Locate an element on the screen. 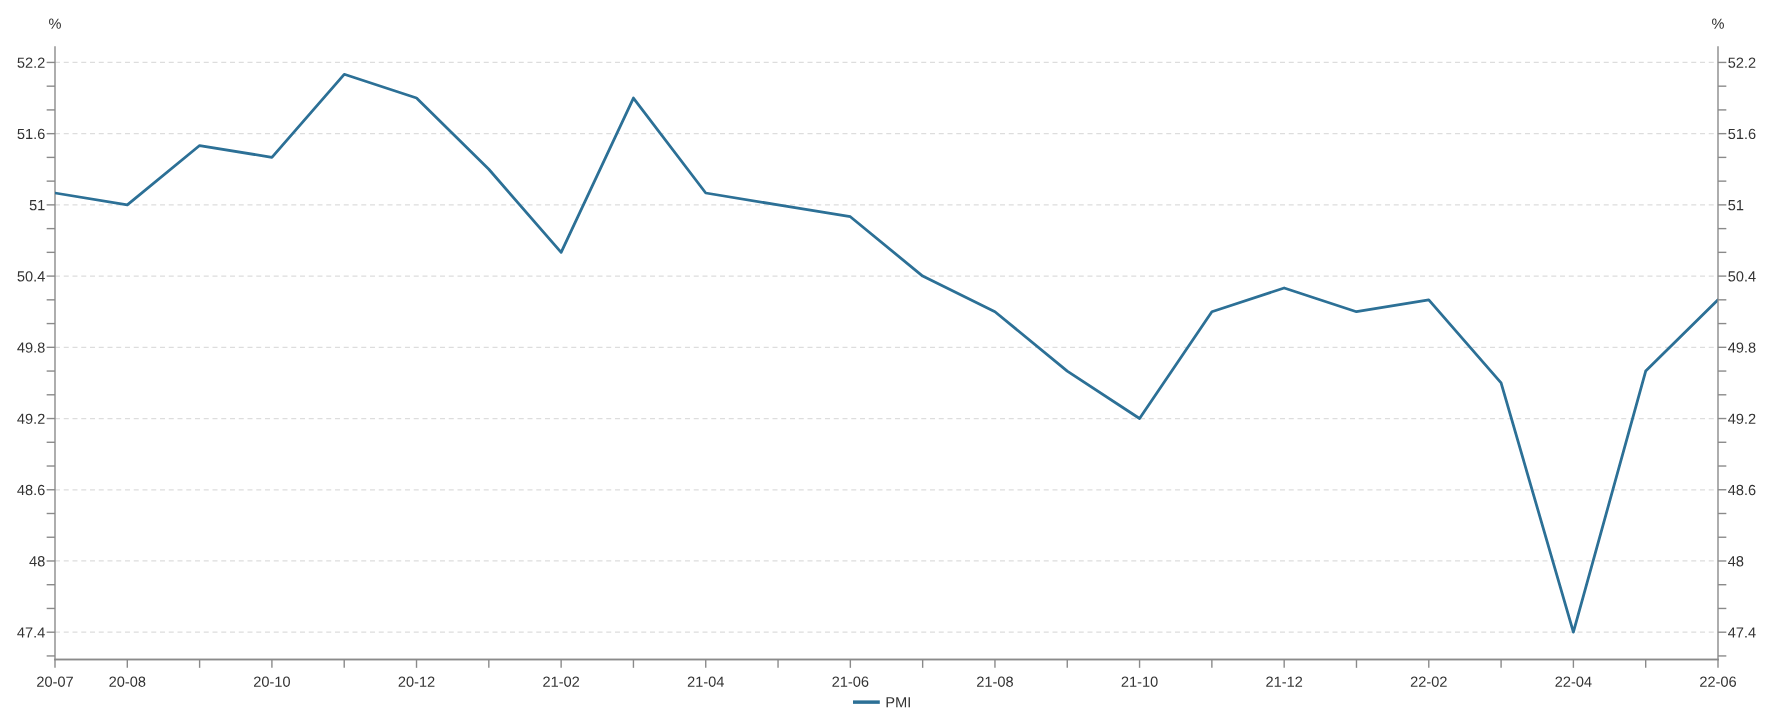 The width and height of the screenshot is (1766, 719). x-tick-label: 20-08 is located at coordinates (127, 681).